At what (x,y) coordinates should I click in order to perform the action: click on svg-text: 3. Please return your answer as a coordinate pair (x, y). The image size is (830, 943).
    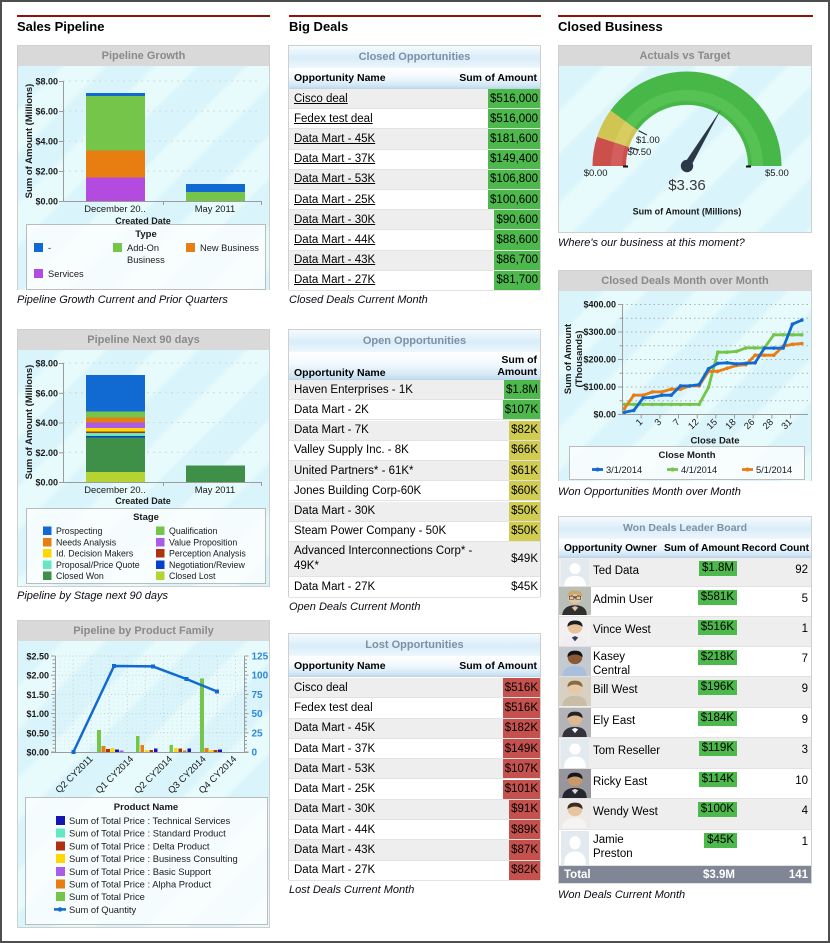
    Looking at the image, I should click on (657, 421).